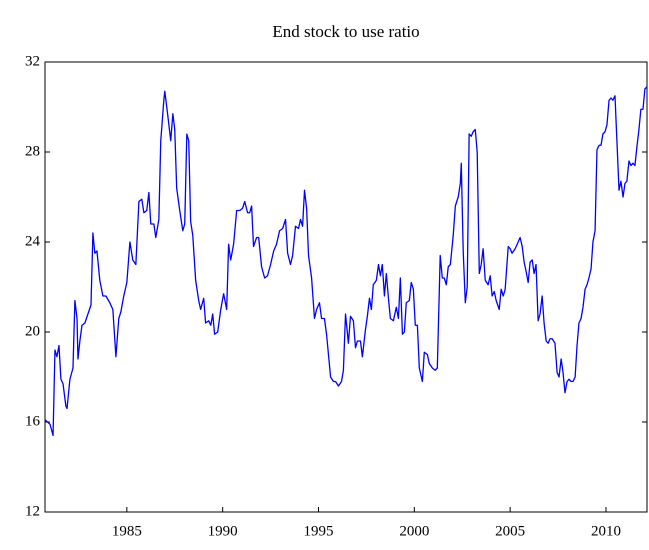  I want to click on x-tick-label: 1990, so click(223, 531).